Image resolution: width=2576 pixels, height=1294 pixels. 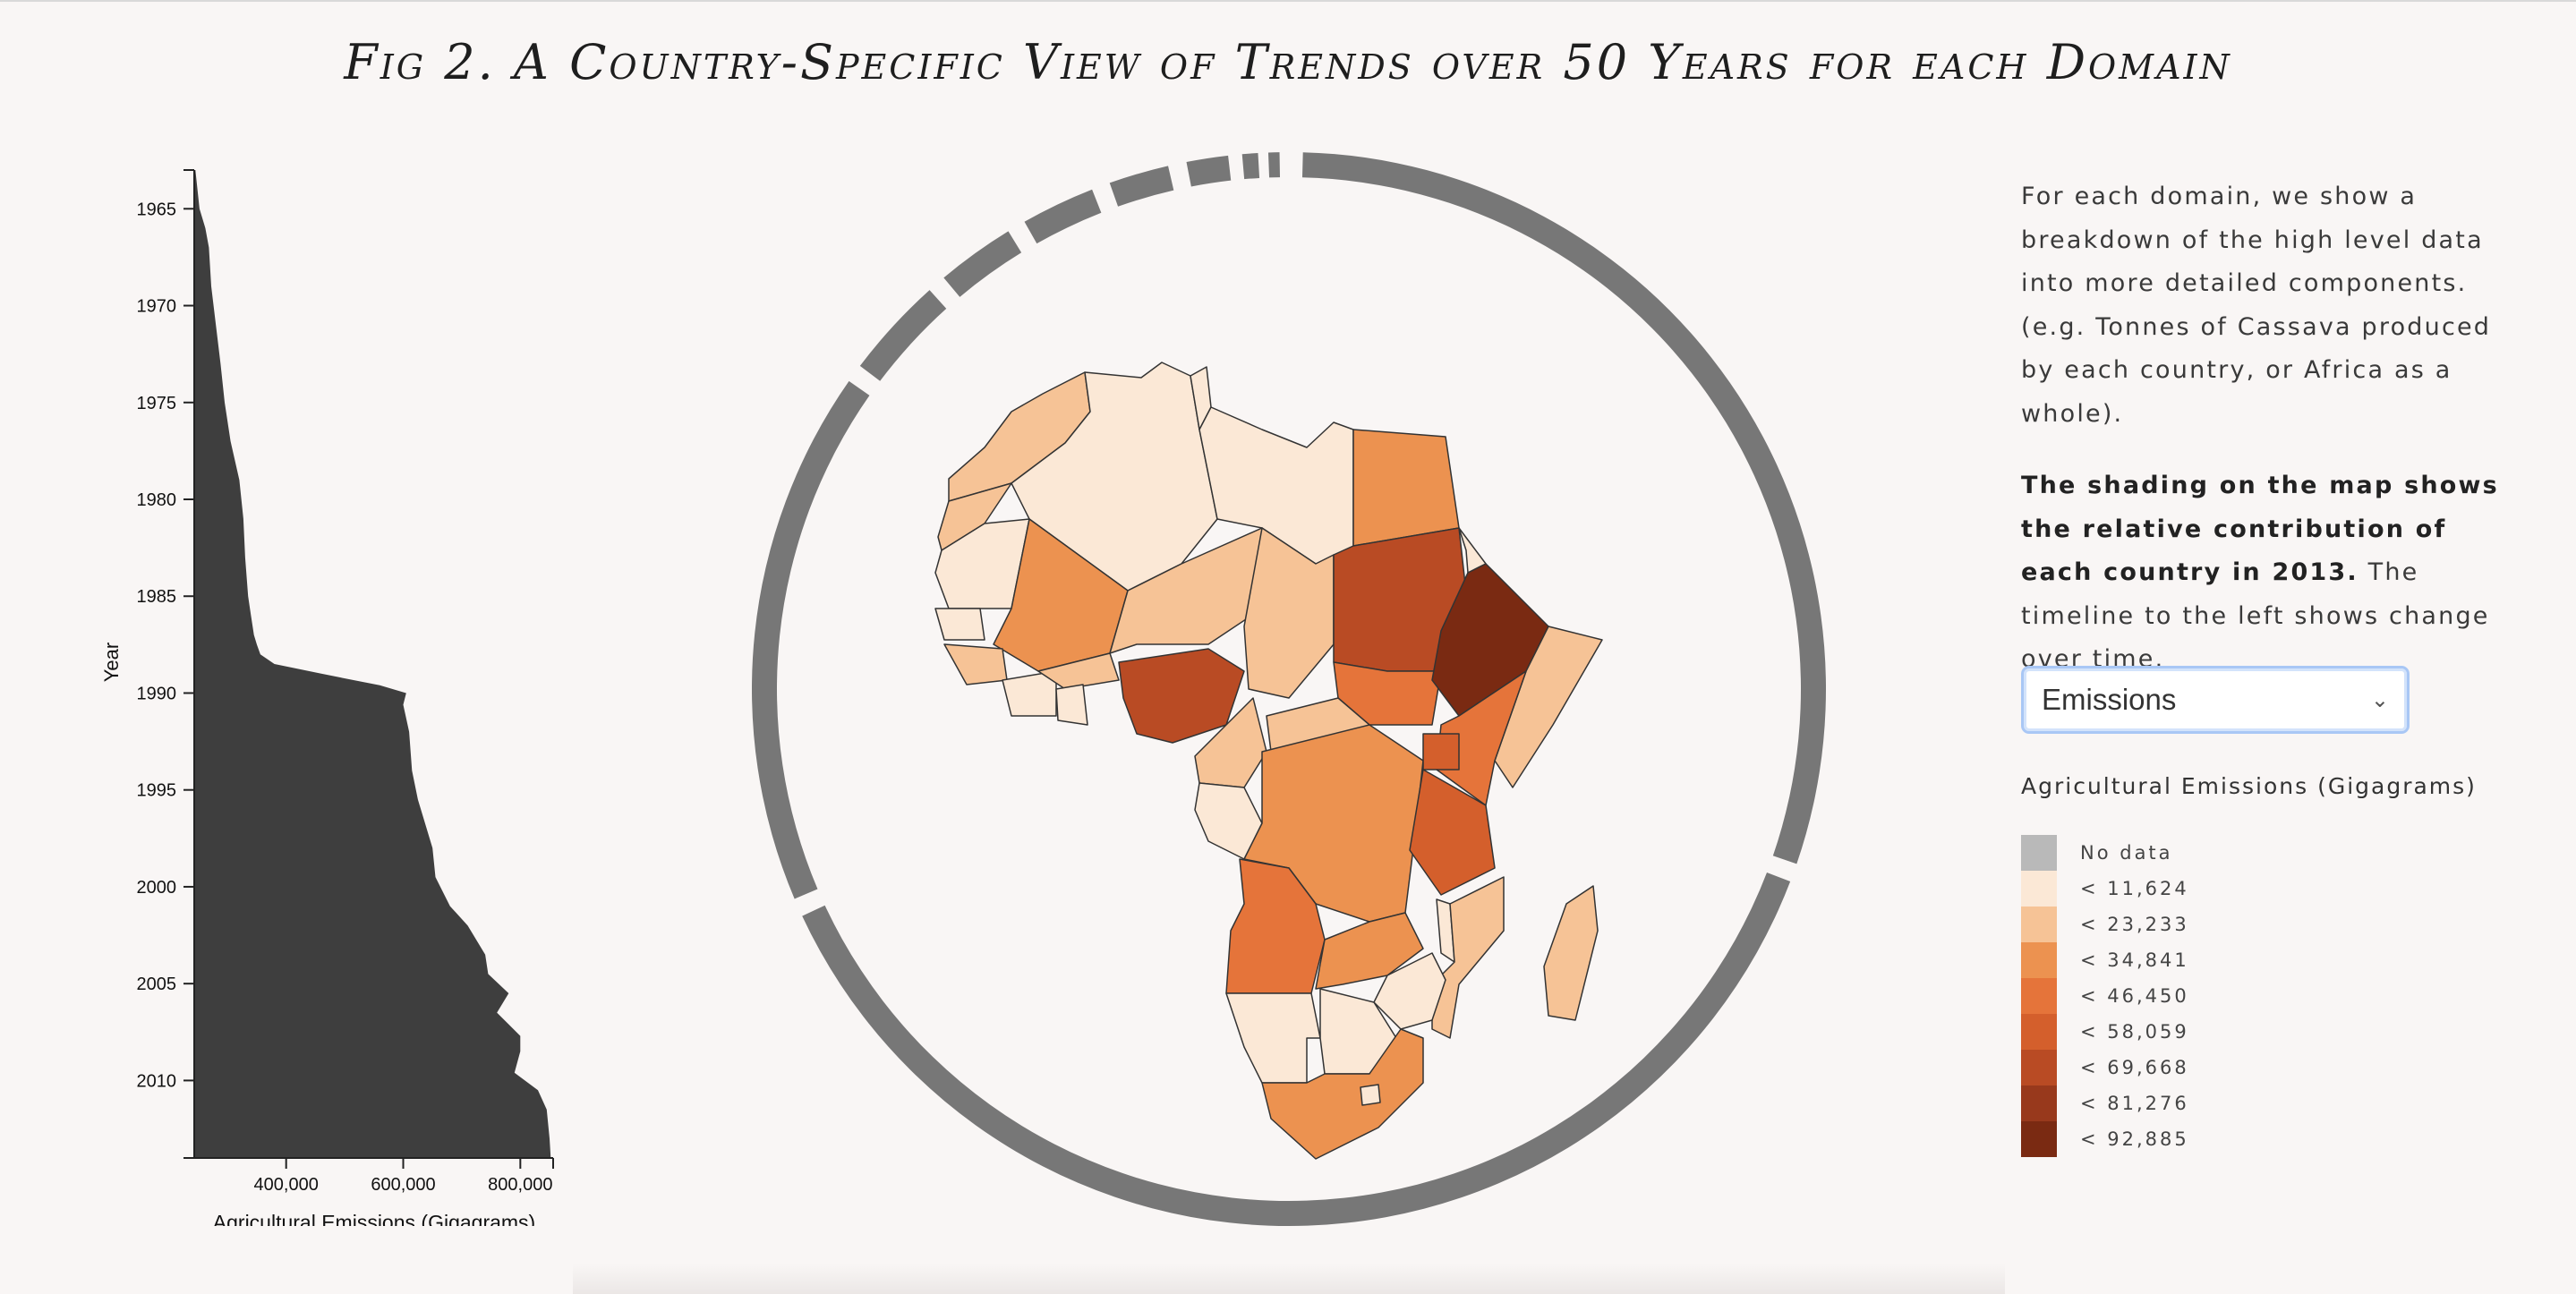 I want to click on x-tick-label: 600,000, so click(x=403, y=1185).